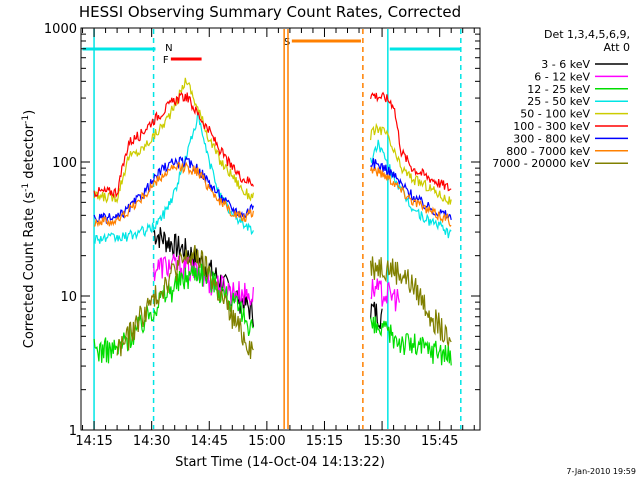 The image size is (640, 480). I want to click on flag-label: S, so click(287, 42).